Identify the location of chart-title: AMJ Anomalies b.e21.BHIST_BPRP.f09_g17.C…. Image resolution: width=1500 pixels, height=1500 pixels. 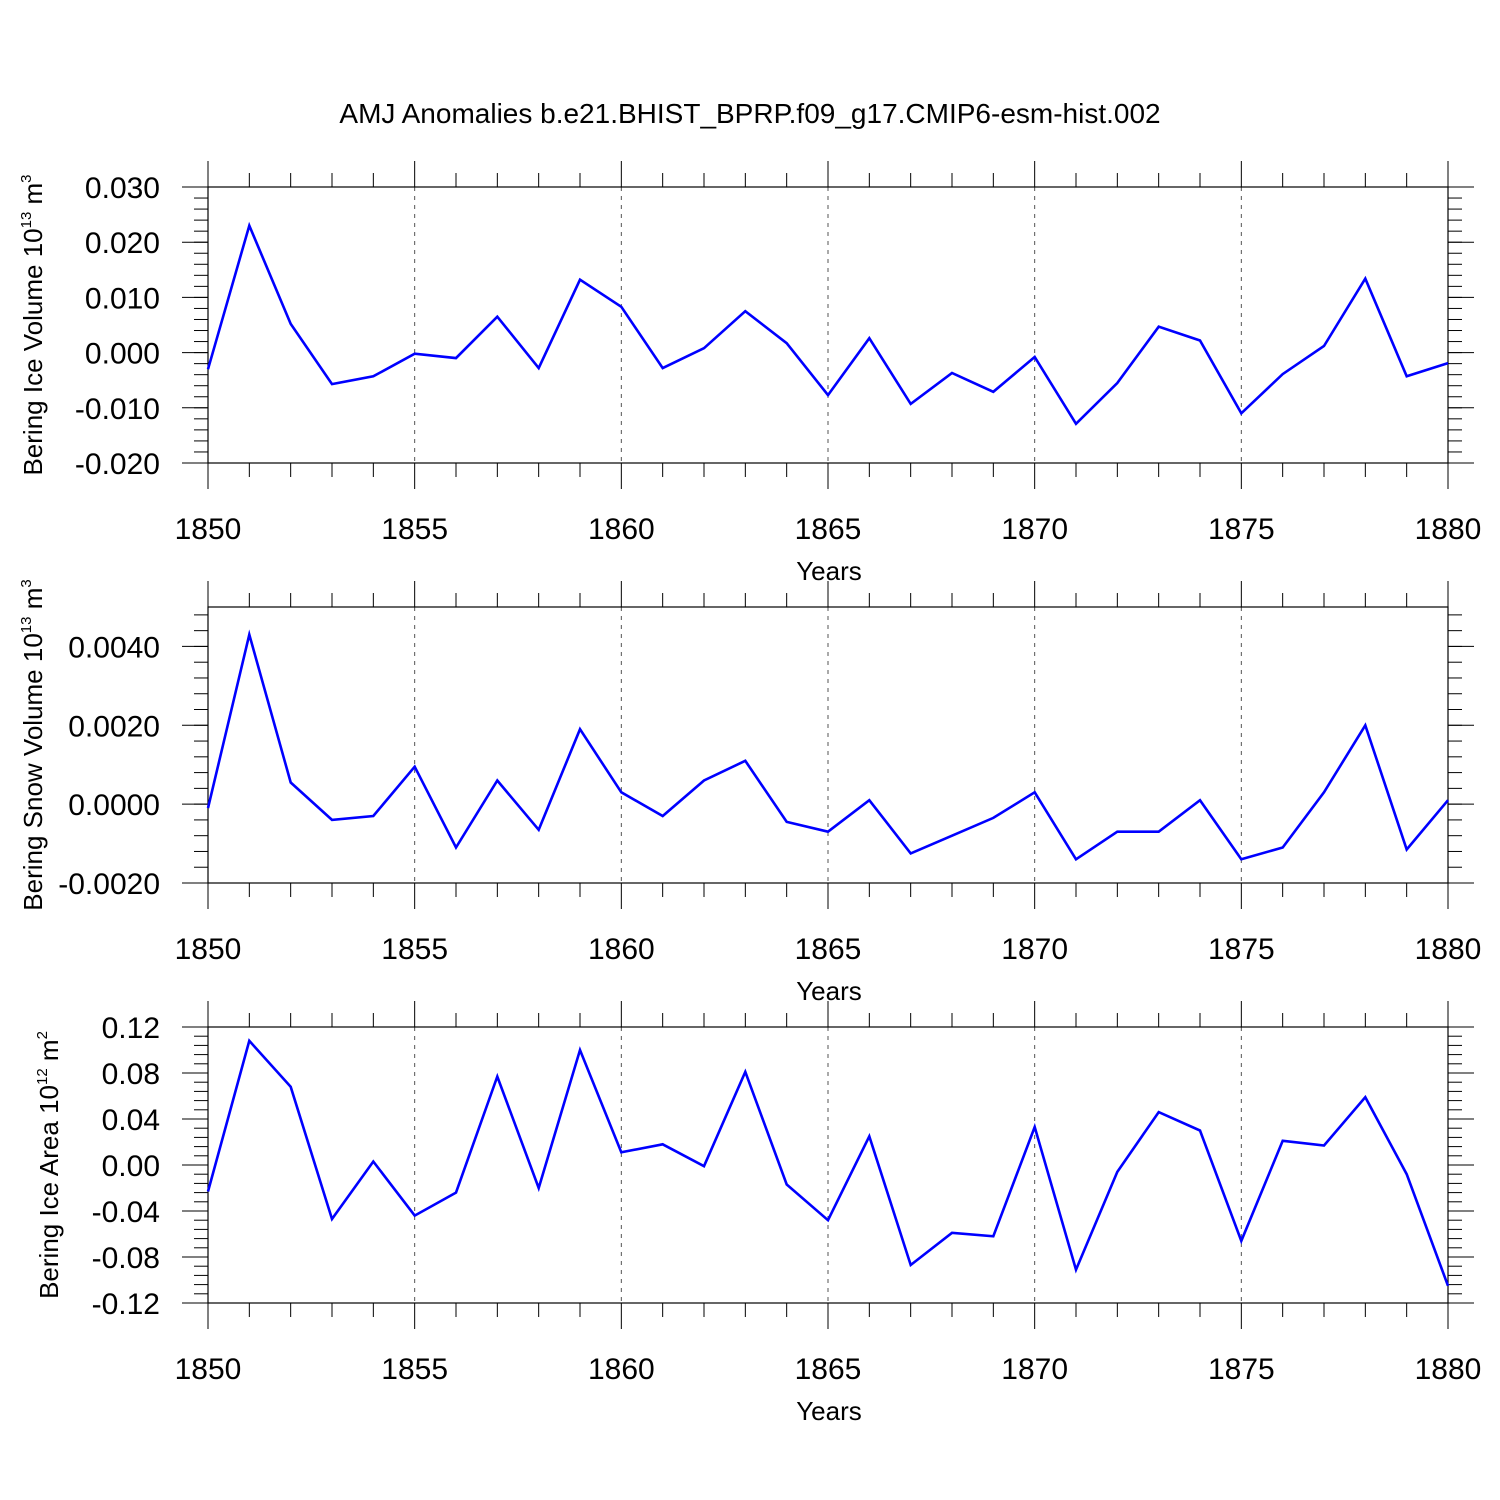
(749, 113).